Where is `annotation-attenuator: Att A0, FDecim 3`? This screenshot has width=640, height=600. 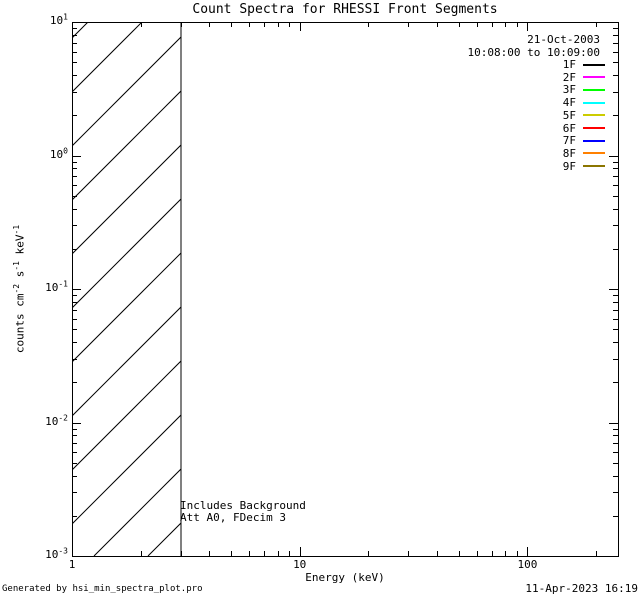 annotation-attenuator: Att A0, FDecim 3 is located at coordinates (233, 517).